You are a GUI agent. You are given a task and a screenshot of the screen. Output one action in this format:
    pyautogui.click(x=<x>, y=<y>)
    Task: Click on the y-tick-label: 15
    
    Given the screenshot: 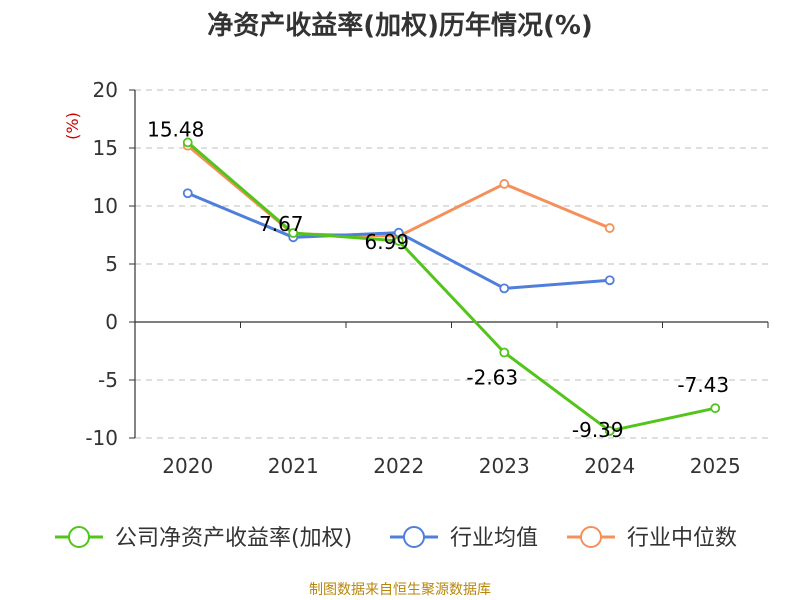 What is the action you would take?
    pyautogui.click(x=105, y=148)
    